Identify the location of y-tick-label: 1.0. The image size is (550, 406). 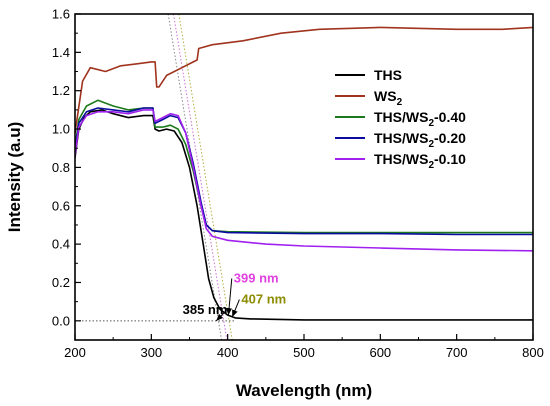
(61, 129).